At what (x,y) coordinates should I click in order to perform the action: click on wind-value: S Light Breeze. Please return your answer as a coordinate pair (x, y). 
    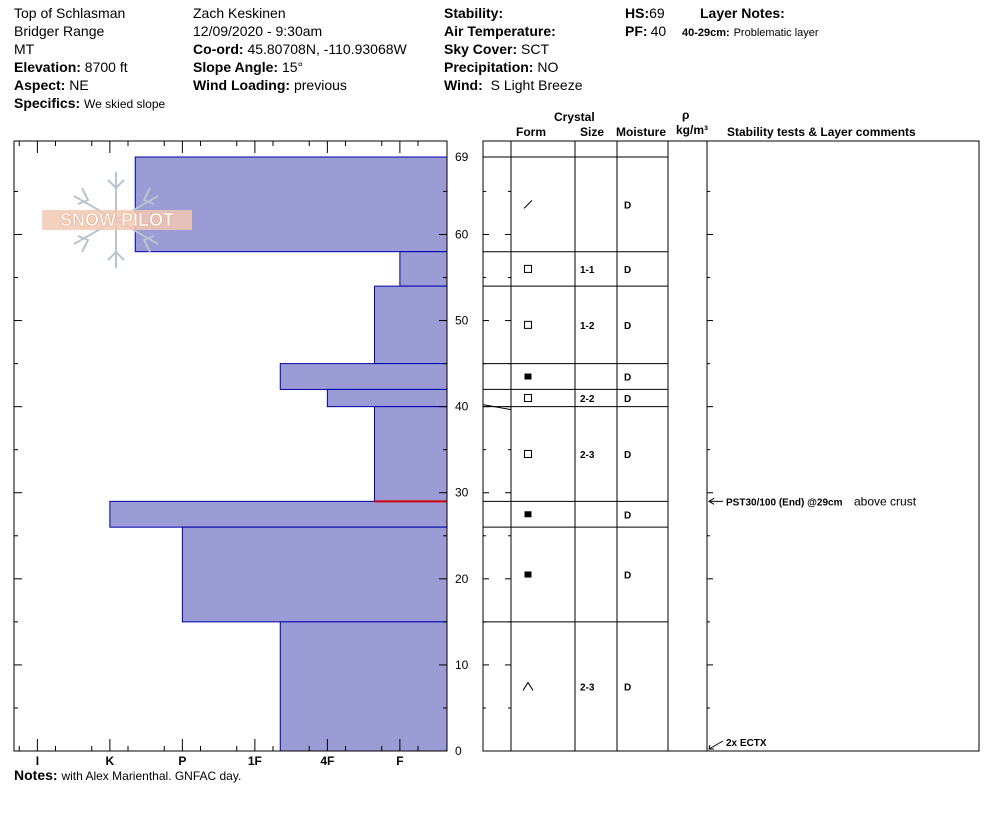
    Looking at the image, I should click on (536, 85).